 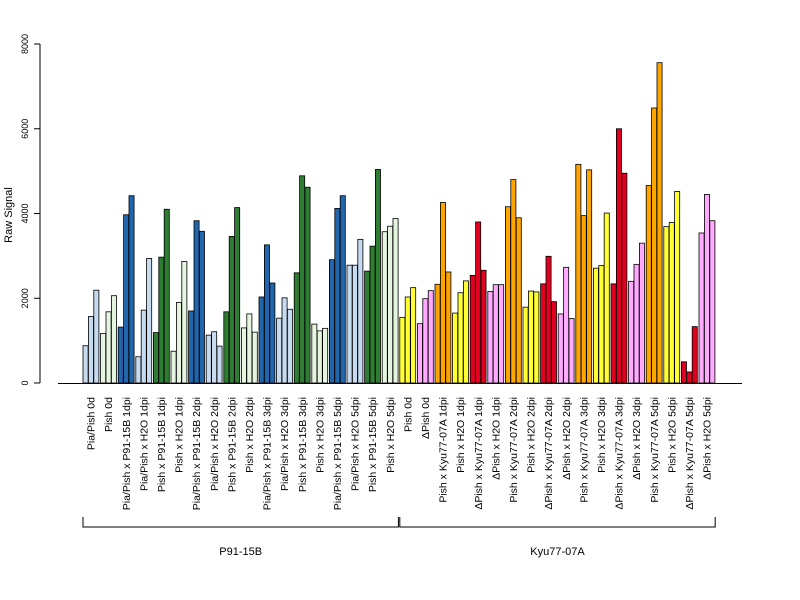 What do you see at coordinates (338, 453) in the screenshot?
I see `x-tick-label: Pia/Pish x P91-15B 5dpi` at bounding box center [338, 453].